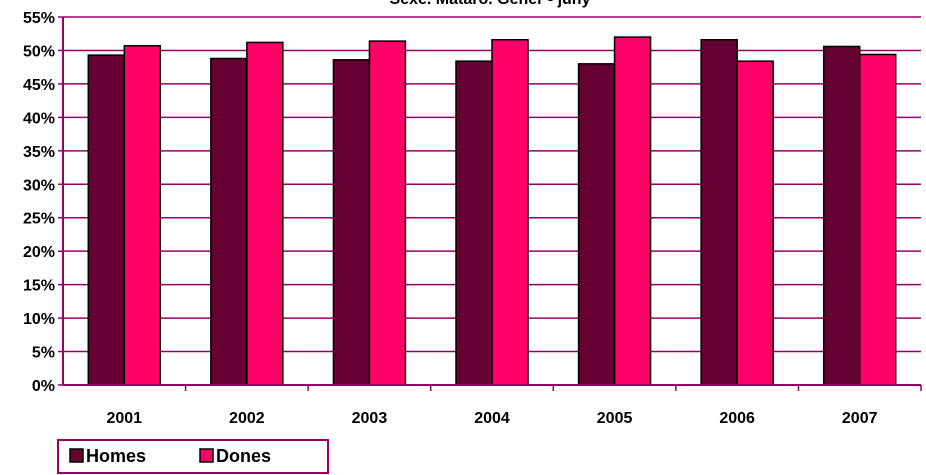 The width and height of the screenshot is (926, 475). What do you see at coordinates (615, 418) in the screenshot?
I see `x-tick-label: 2005` at bounding box center [615, 418].